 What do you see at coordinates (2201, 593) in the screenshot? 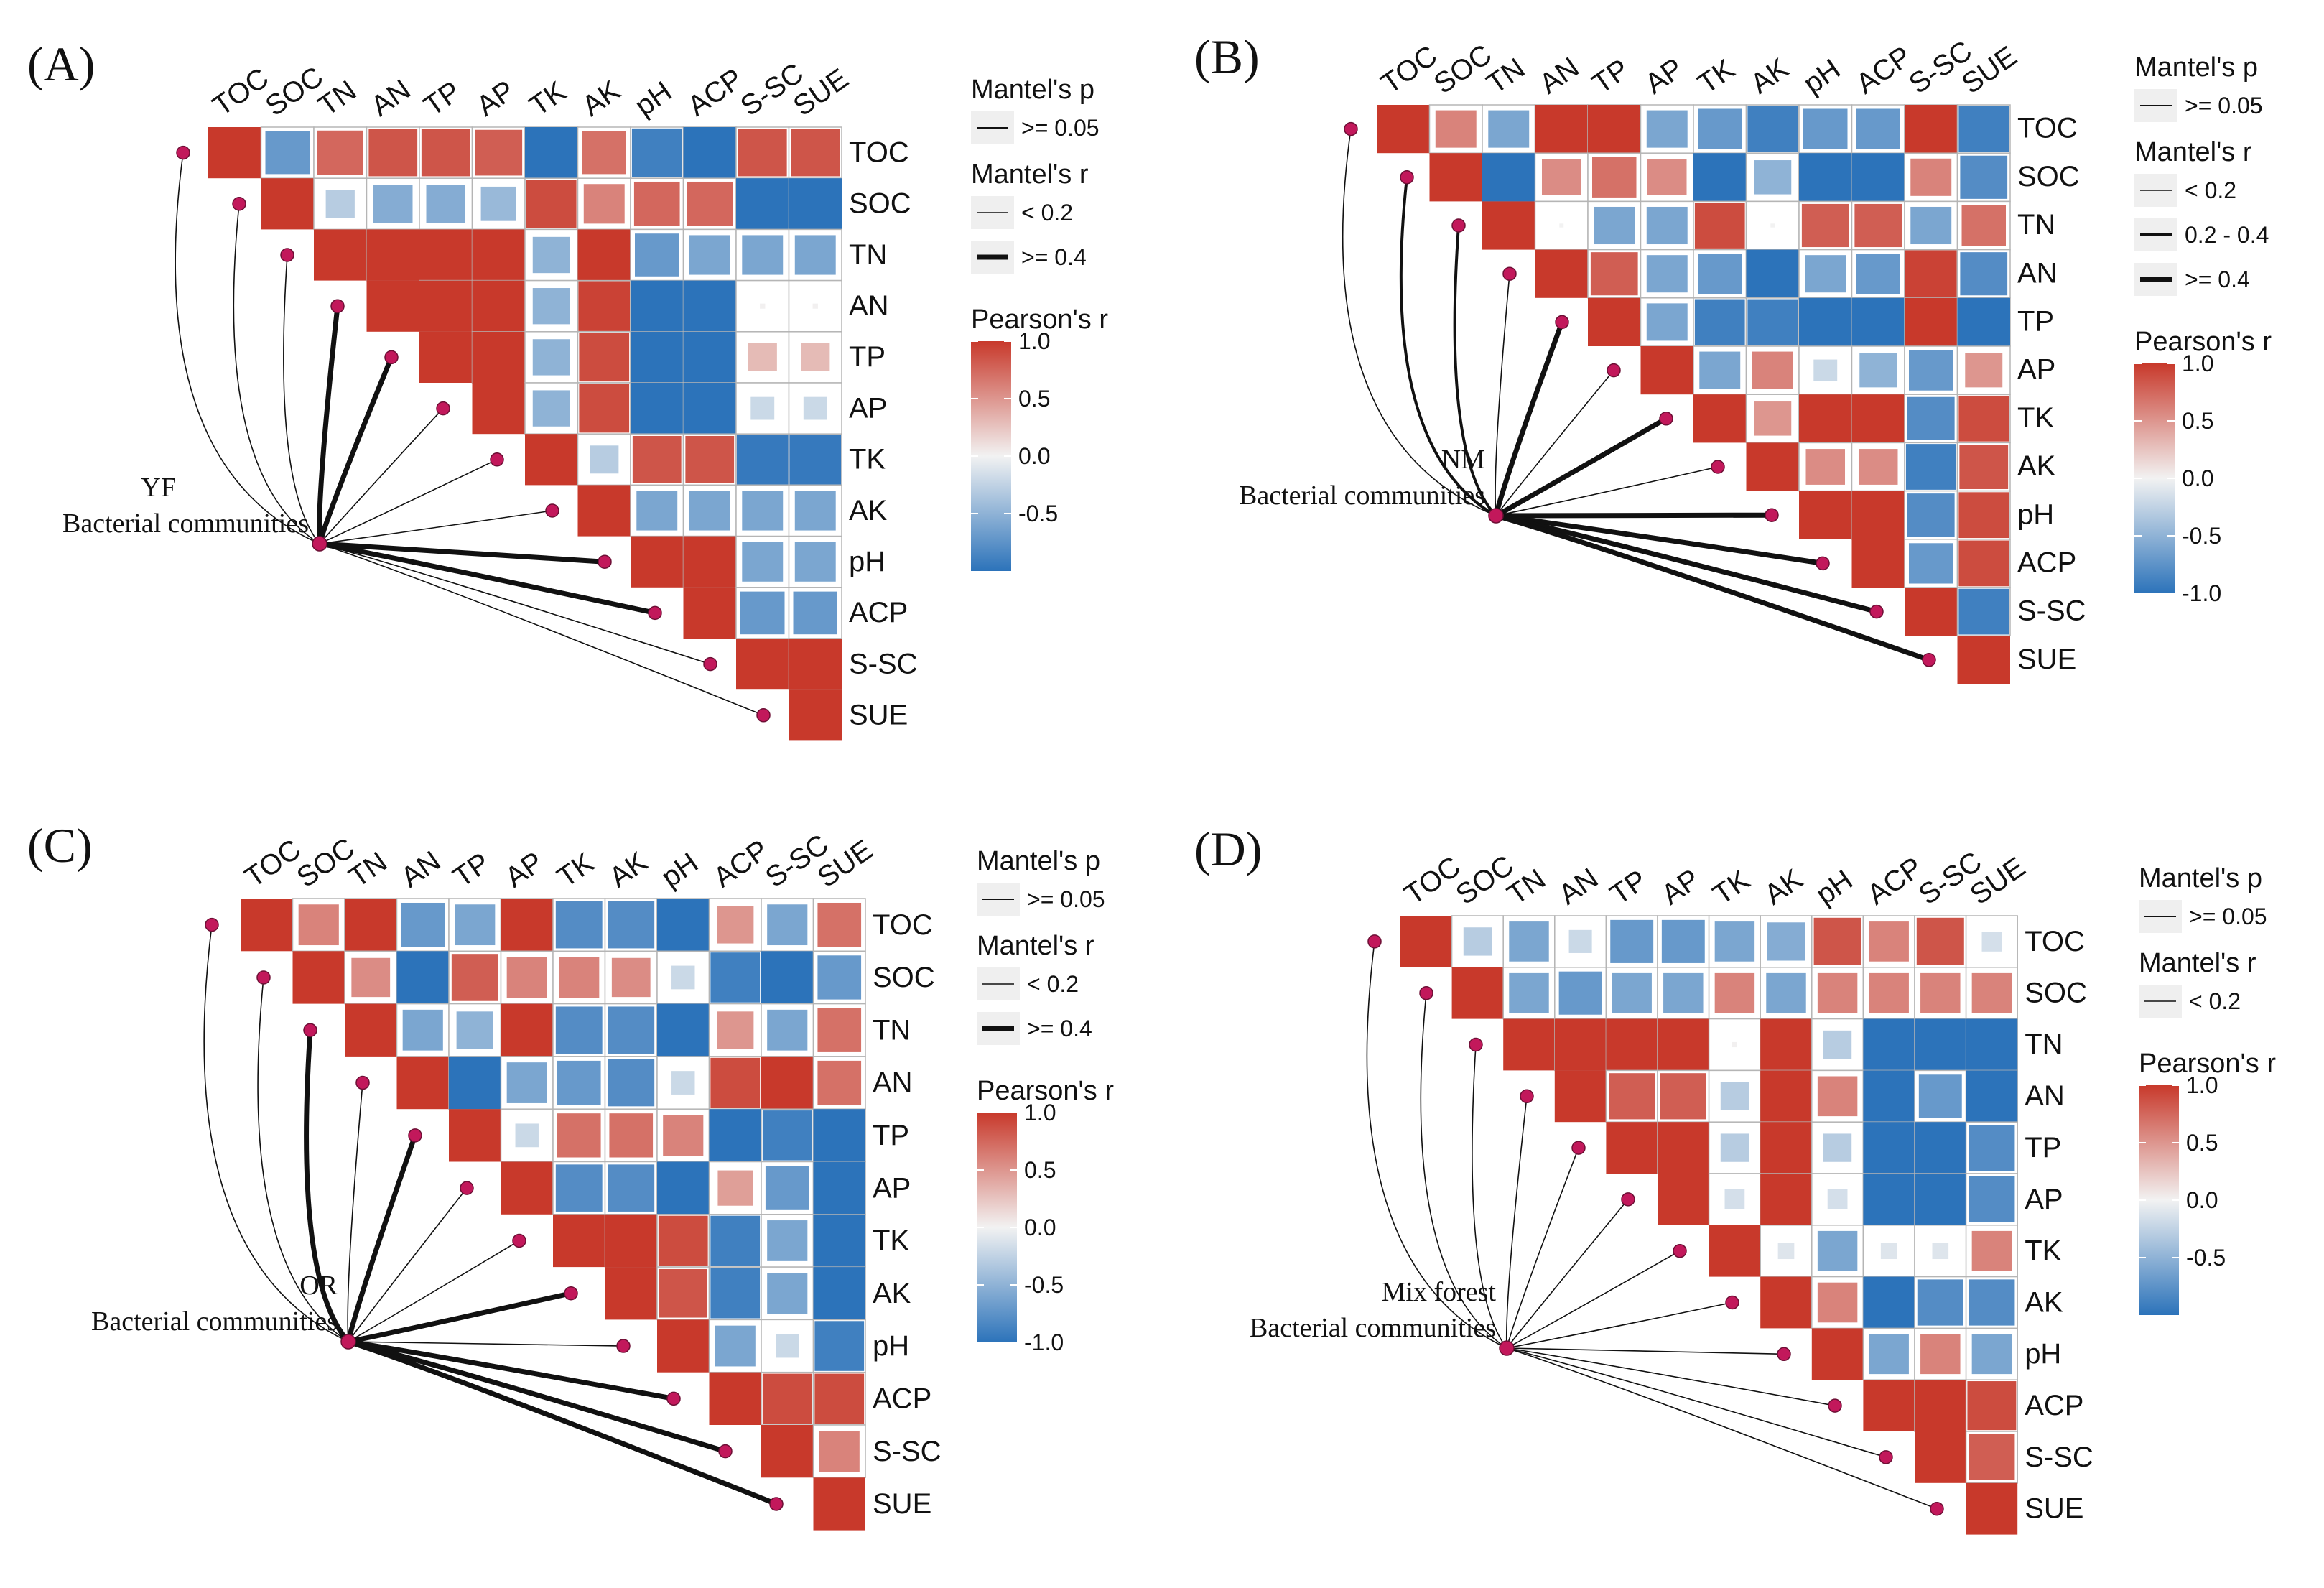
I see `colorbar-tick-label: -1.0` at bounding box center [2201, 593].